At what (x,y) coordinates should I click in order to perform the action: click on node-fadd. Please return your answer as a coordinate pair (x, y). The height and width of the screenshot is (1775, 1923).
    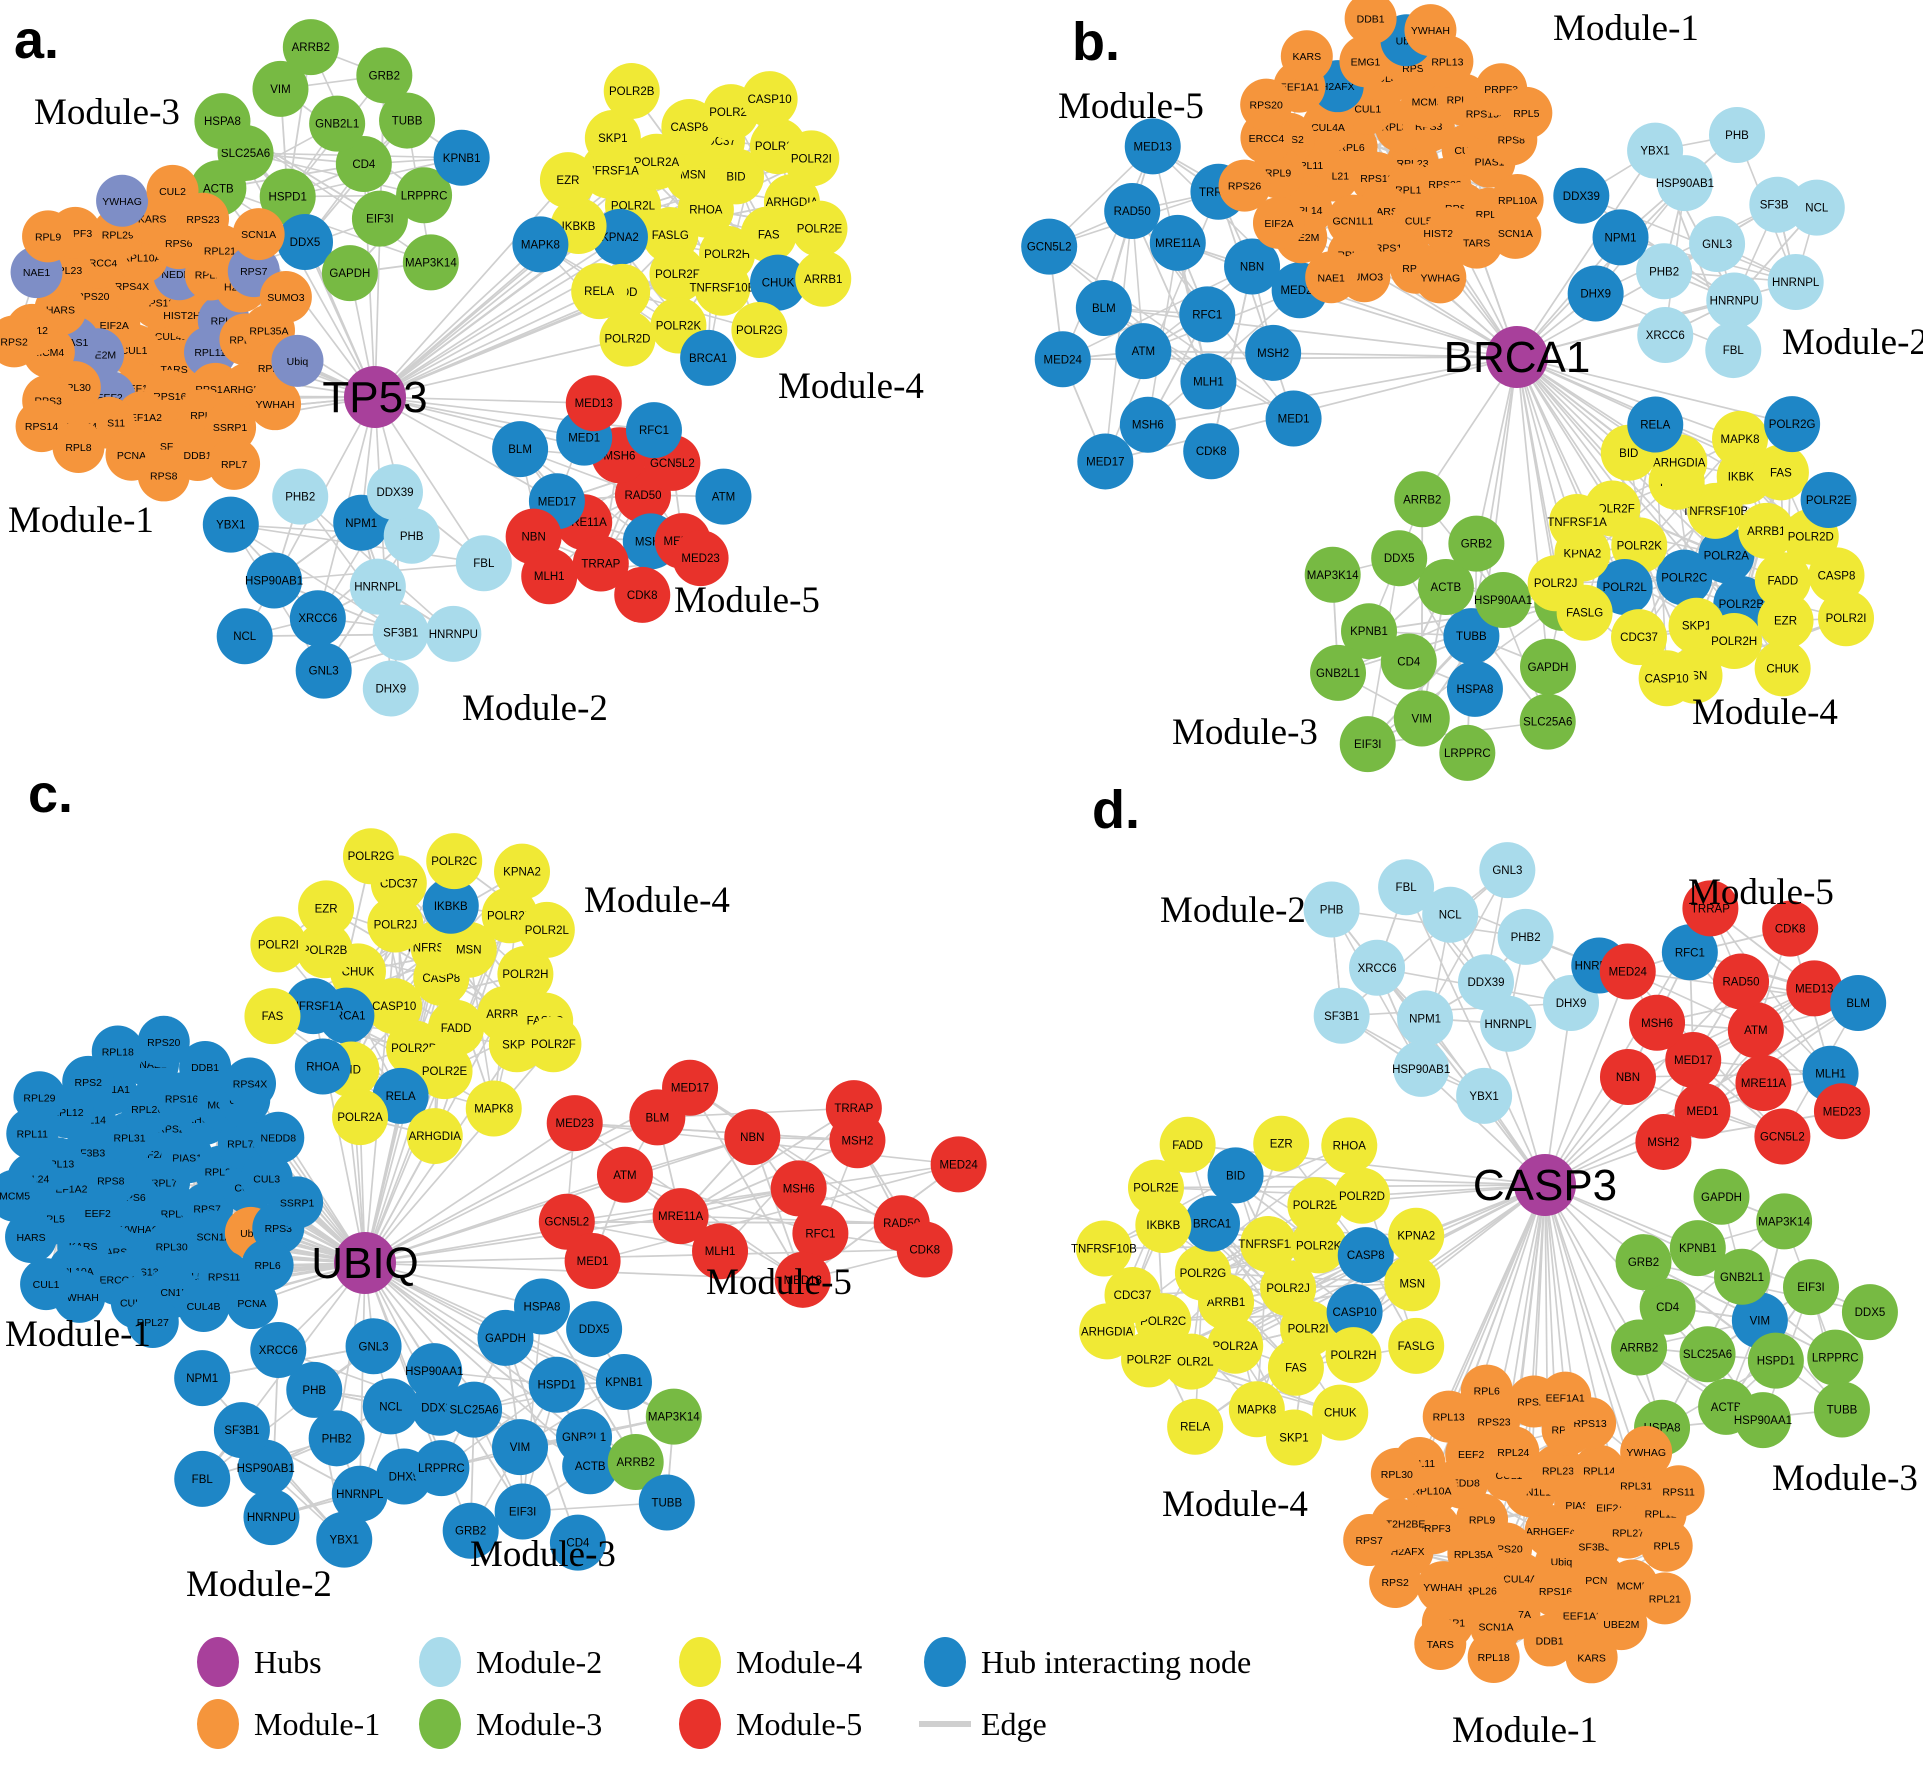
    Looking at the image, I should click on (1187, 1144).